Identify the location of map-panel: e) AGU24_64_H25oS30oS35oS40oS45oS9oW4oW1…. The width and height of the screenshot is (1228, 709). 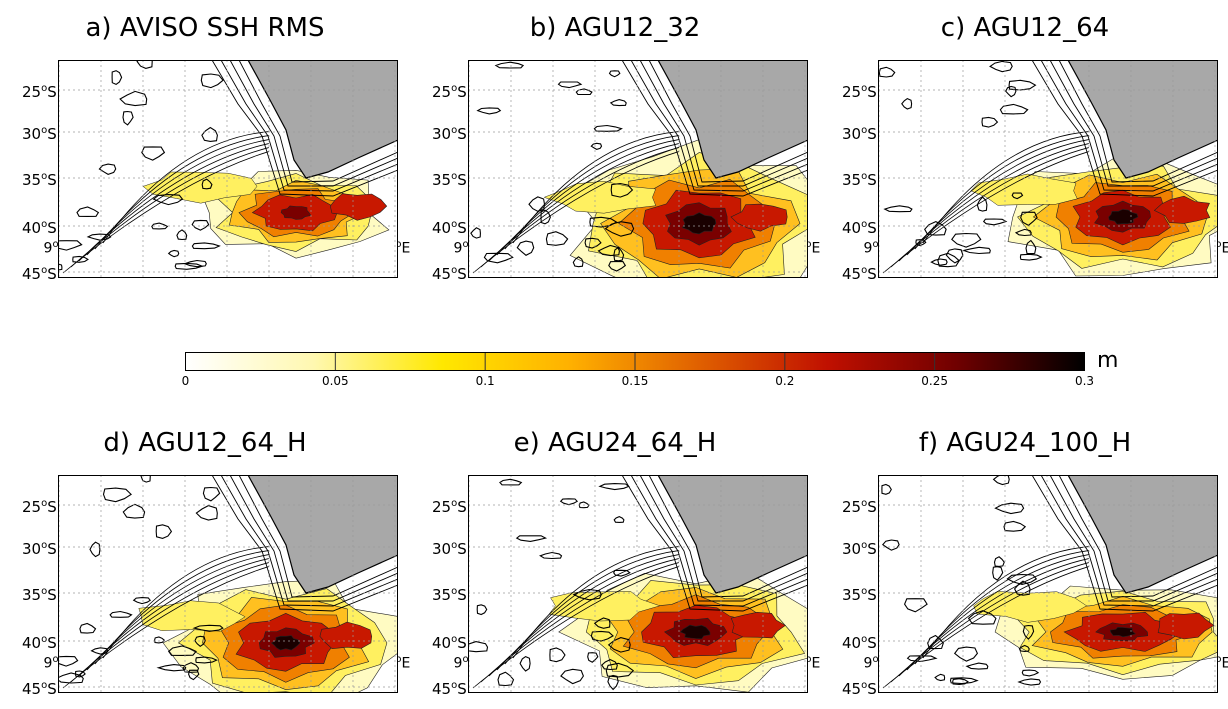
(615, 562).